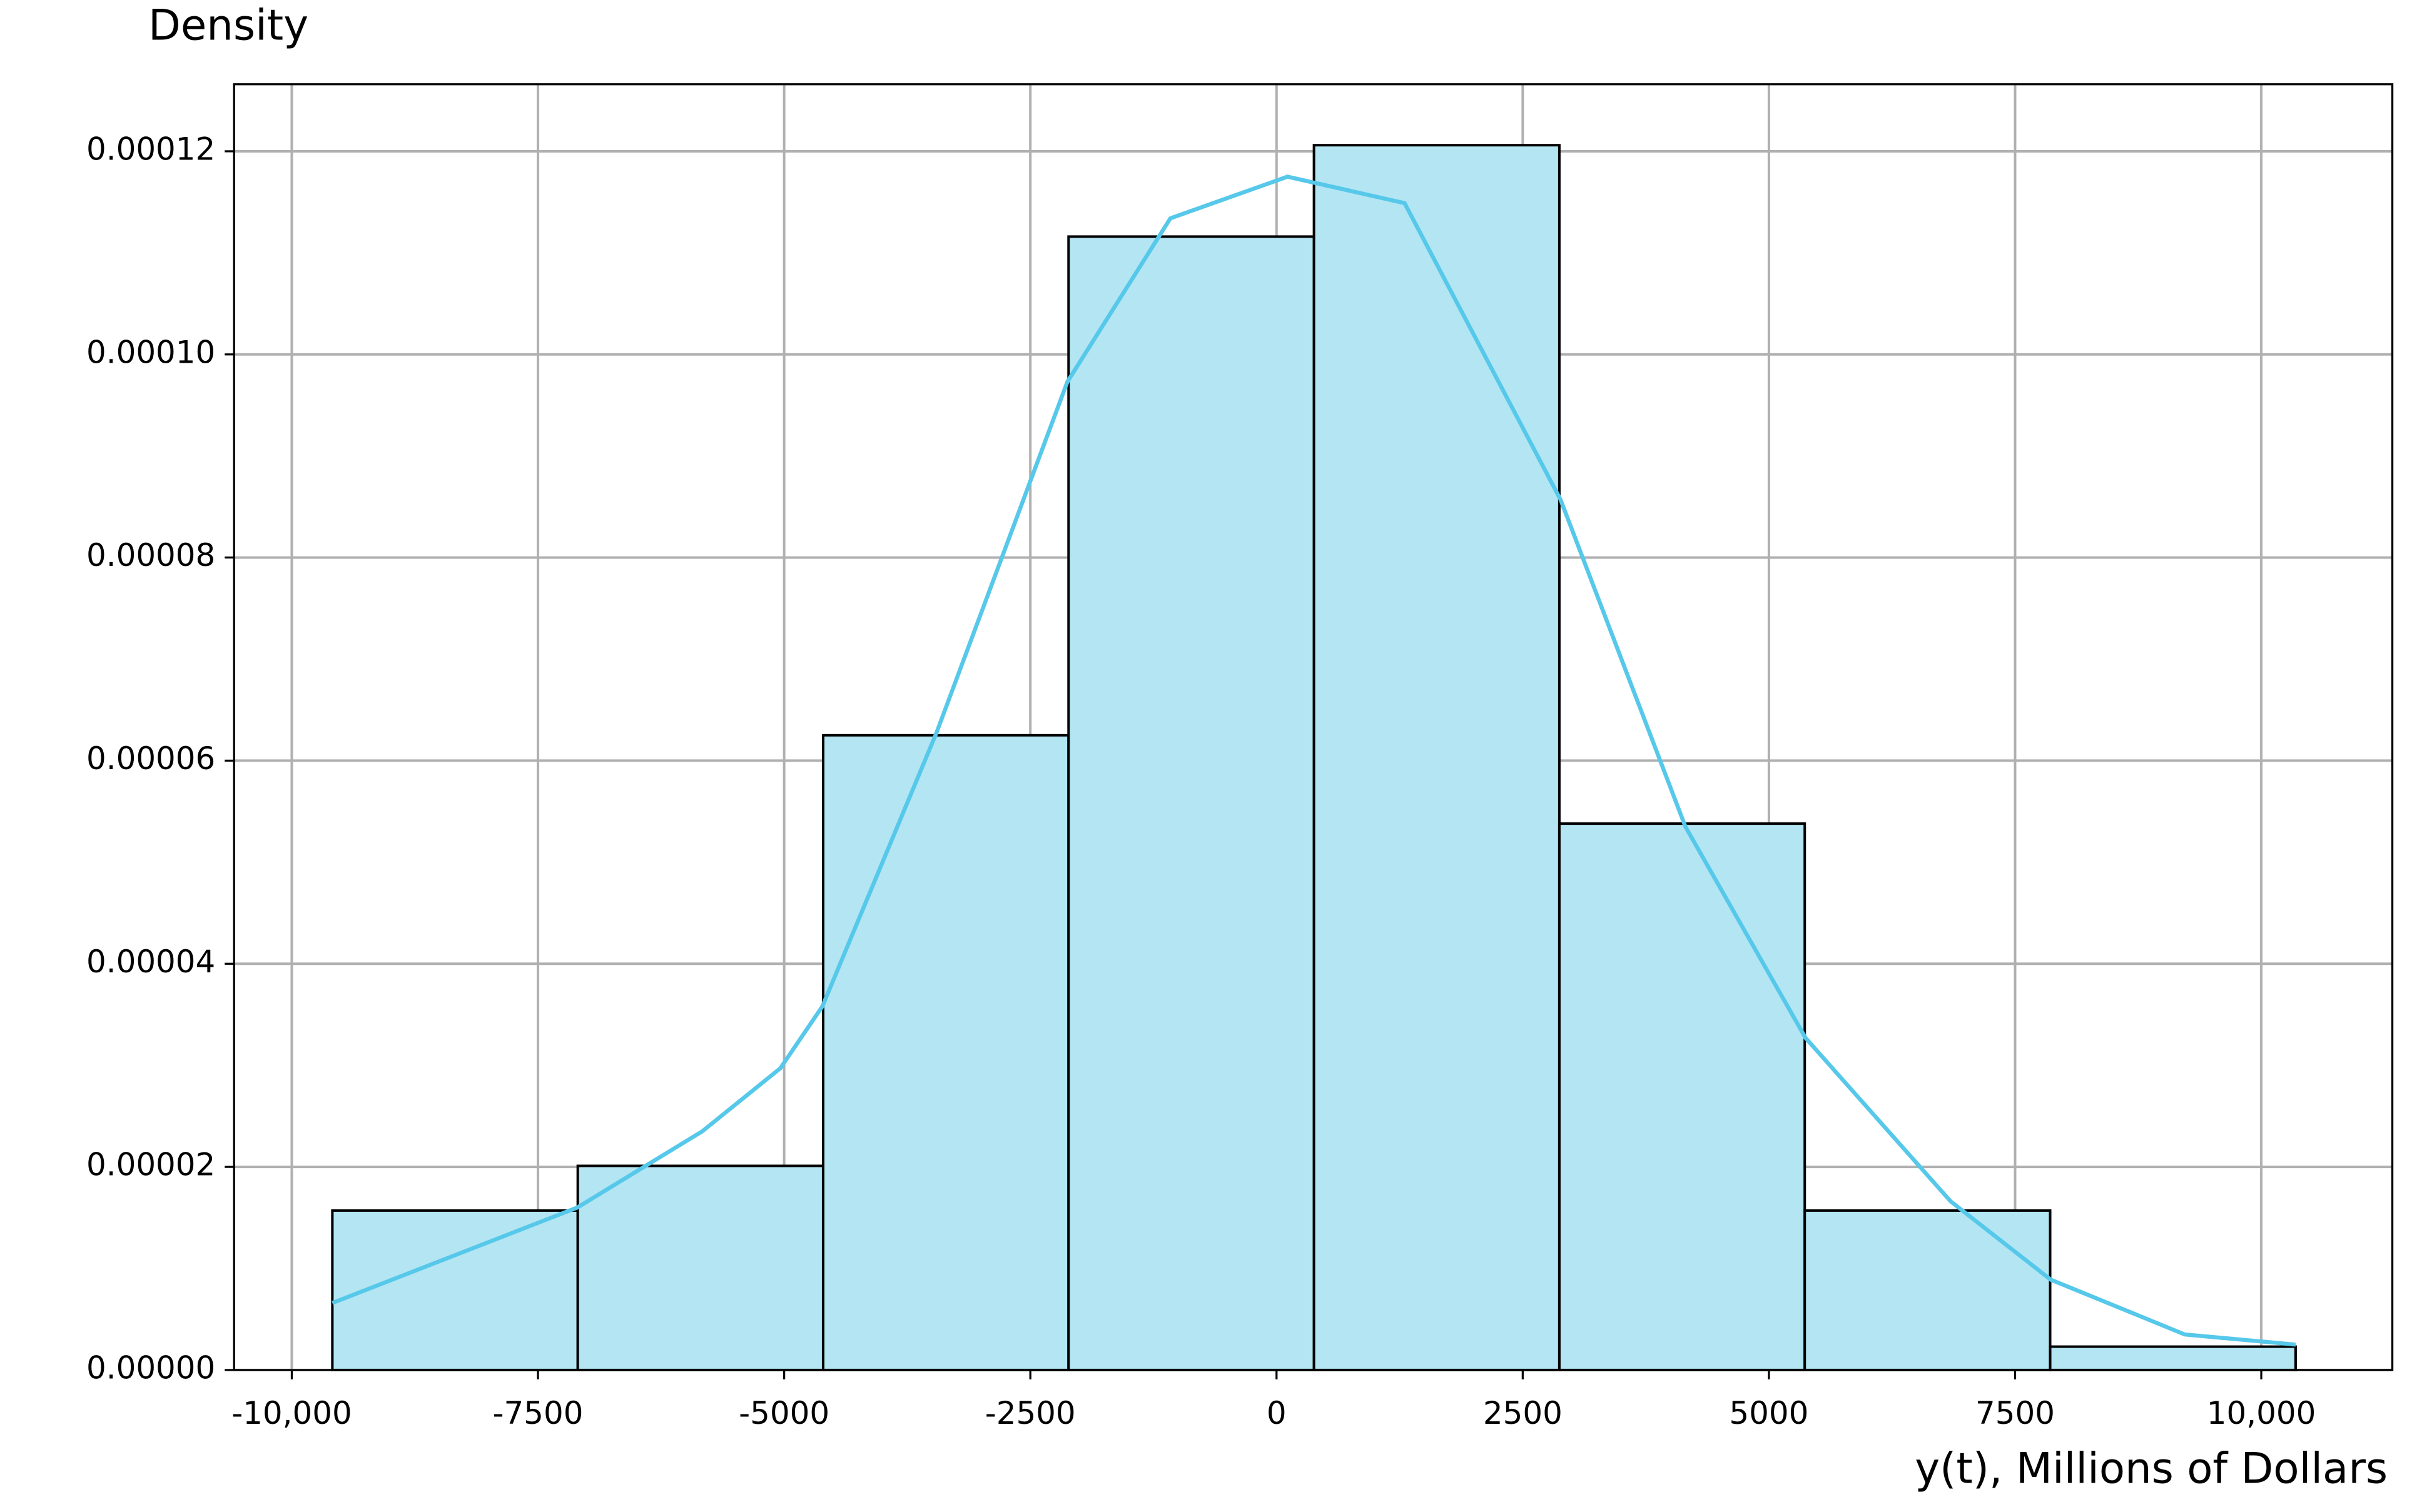  What do you see at coordinates (538, 1413) in the screenshot?
I see `x-tick-label: -7500` at bounding box center [538, 1413].